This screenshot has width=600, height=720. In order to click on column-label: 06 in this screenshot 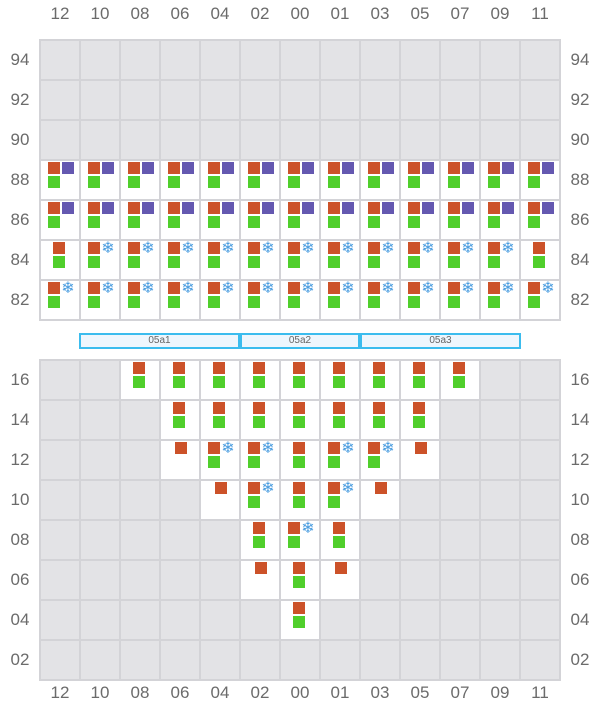, I will do `click(180, 692)`.